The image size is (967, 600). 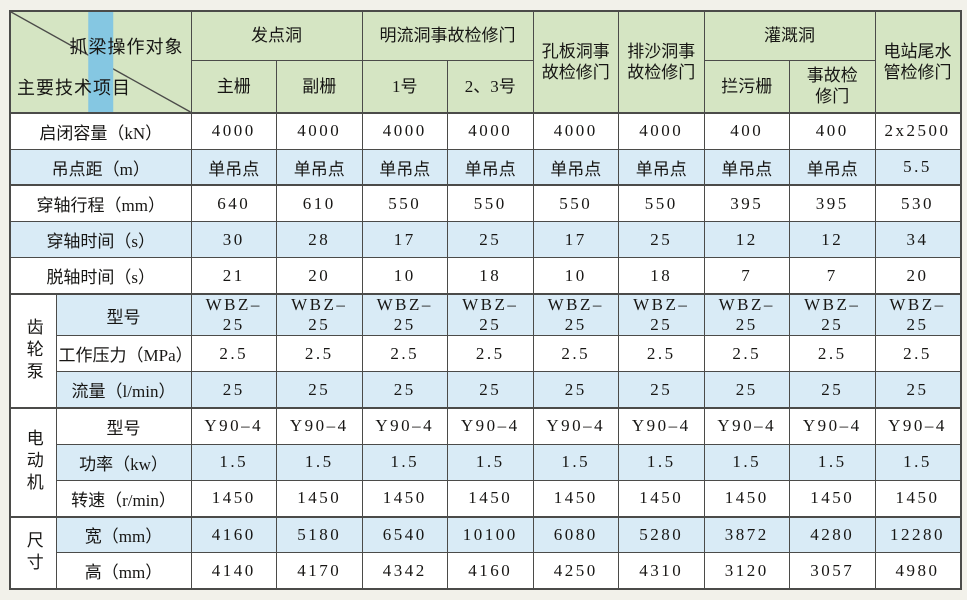 What do you see at coordinates (832, 571) in the screenshot?
I see `value-cell: 3057` at bounding box center [832, 571].